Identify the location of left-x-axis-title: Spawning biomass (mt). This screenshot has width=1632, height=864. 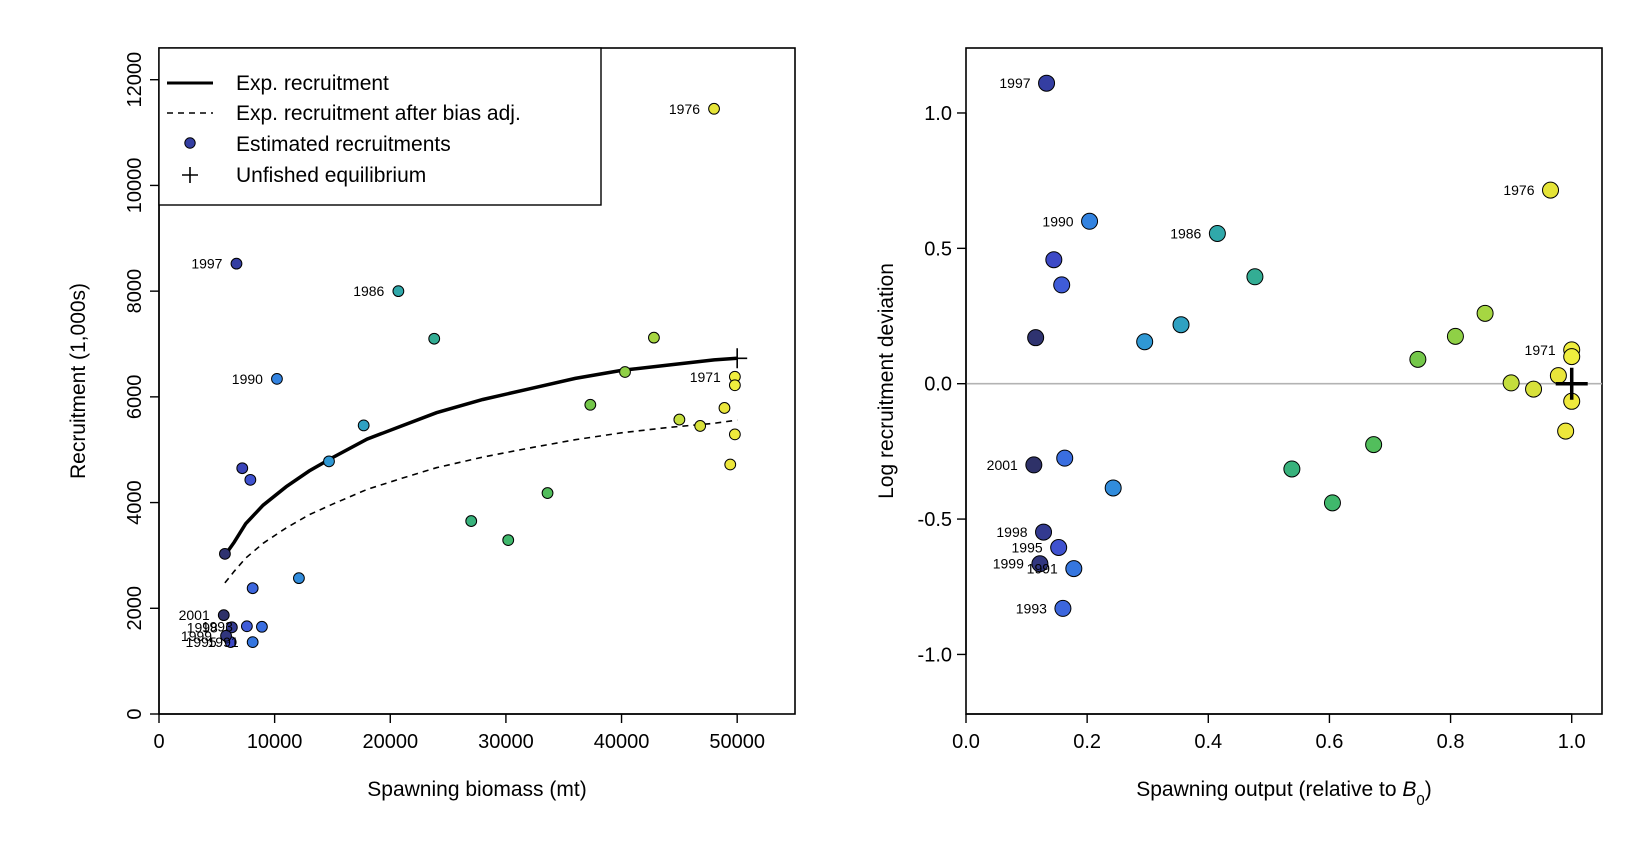
(476, 789).